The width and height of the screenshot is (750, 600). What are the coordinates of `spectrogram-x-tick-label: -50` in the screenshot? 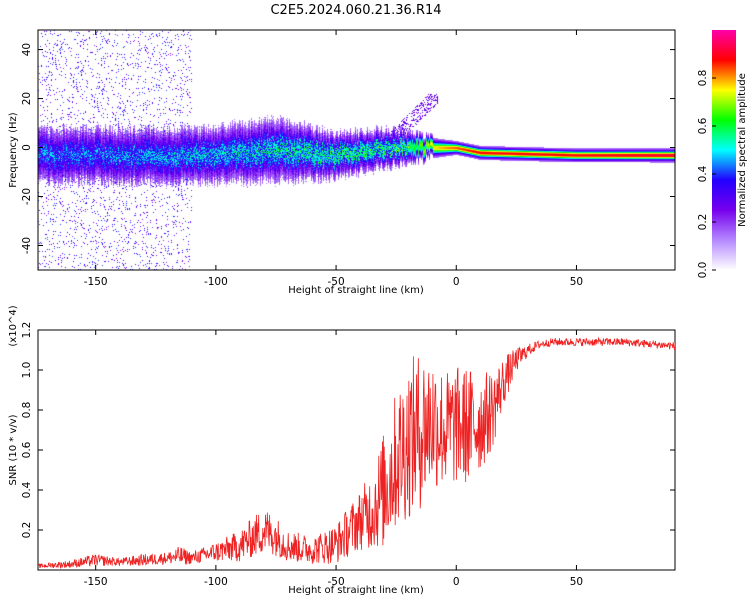 It's located at (335, 282).